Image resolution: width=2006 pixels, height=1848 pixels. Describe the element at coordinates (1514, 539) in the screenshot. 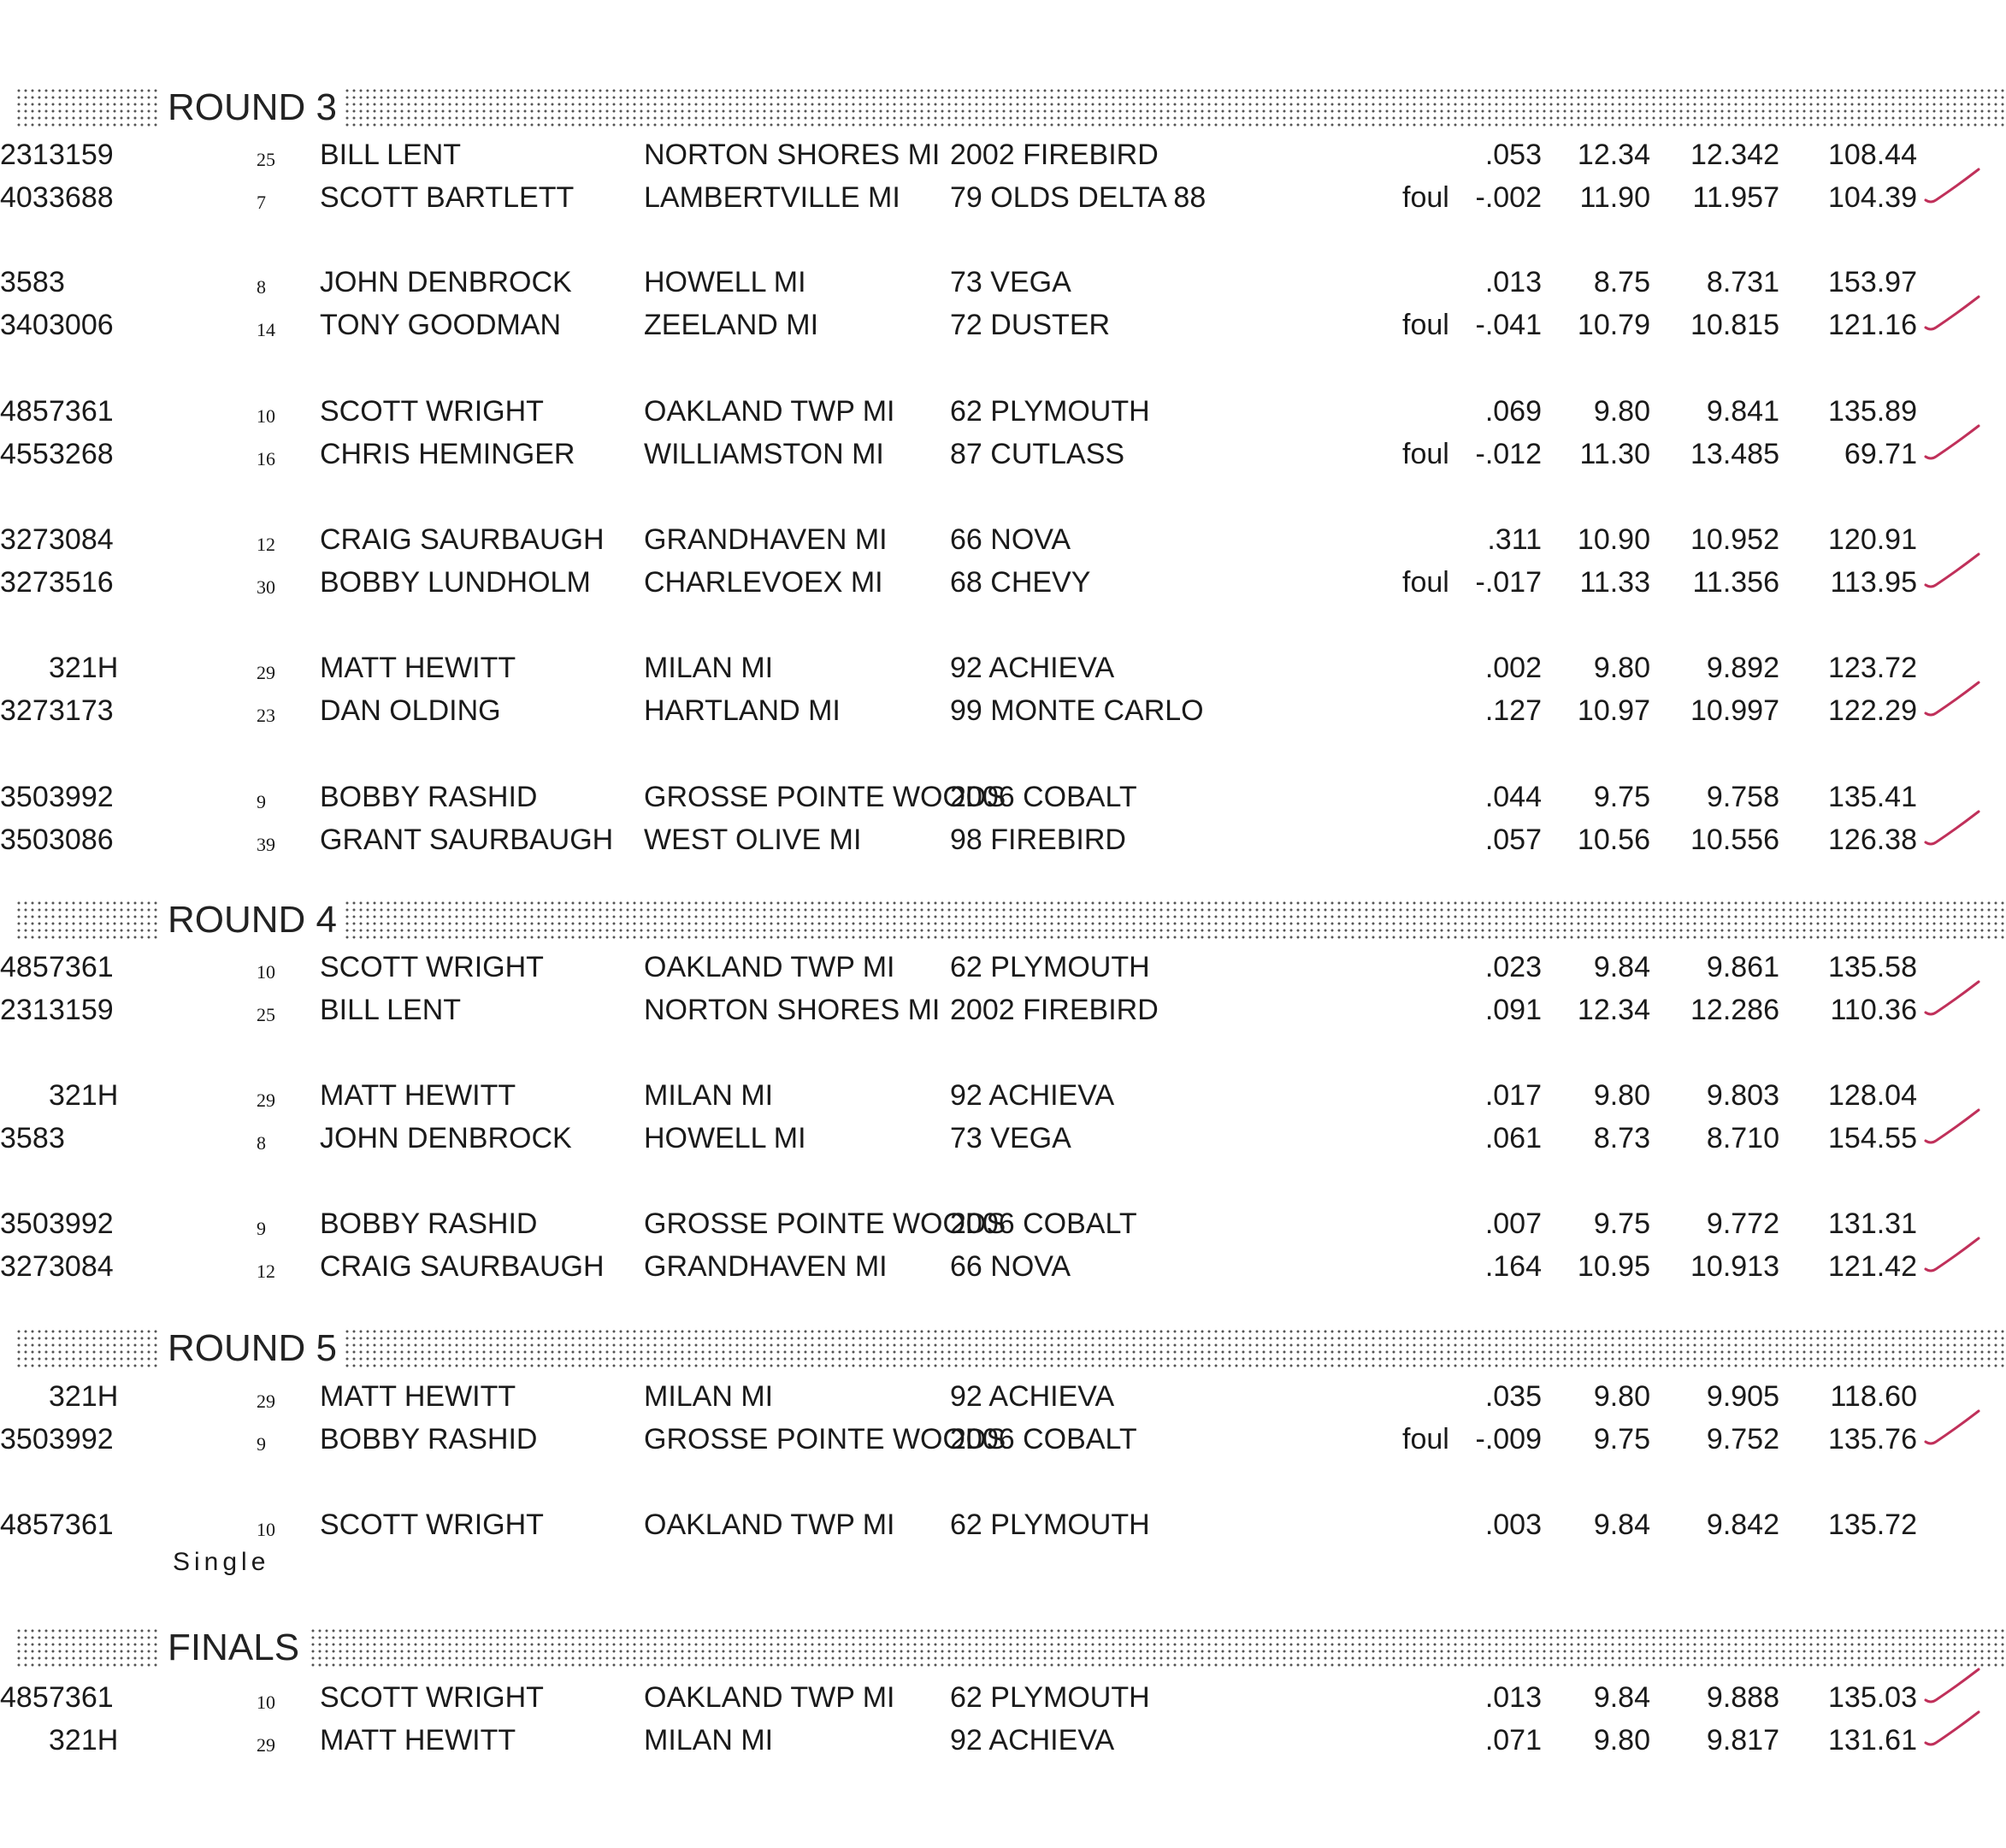

I see `rt-cell: .311` at that location.